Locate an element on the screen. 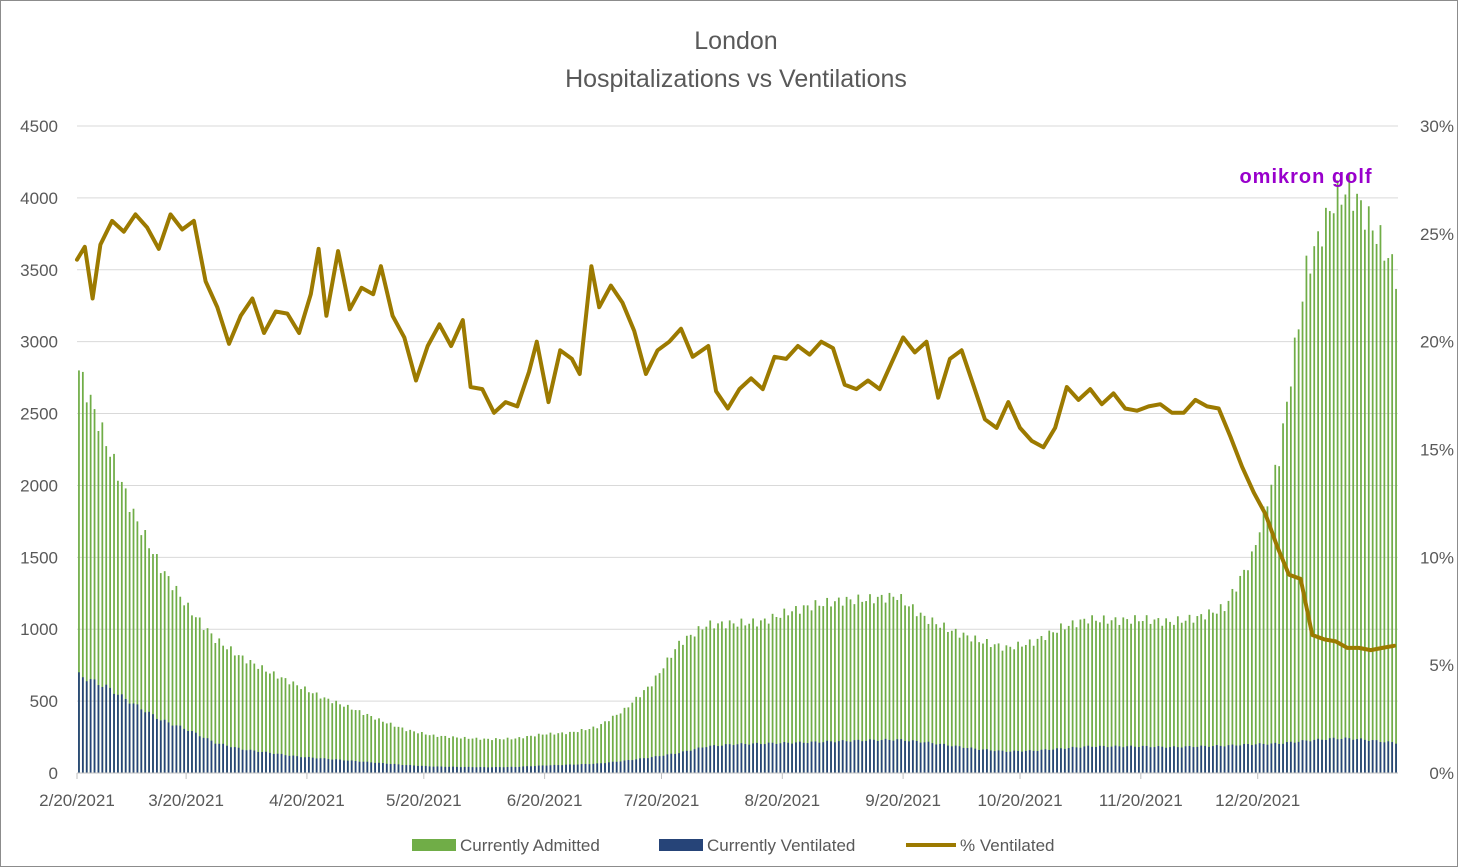  x-tick-label: 12/20/2021 is located at coordinates (1257, 800).